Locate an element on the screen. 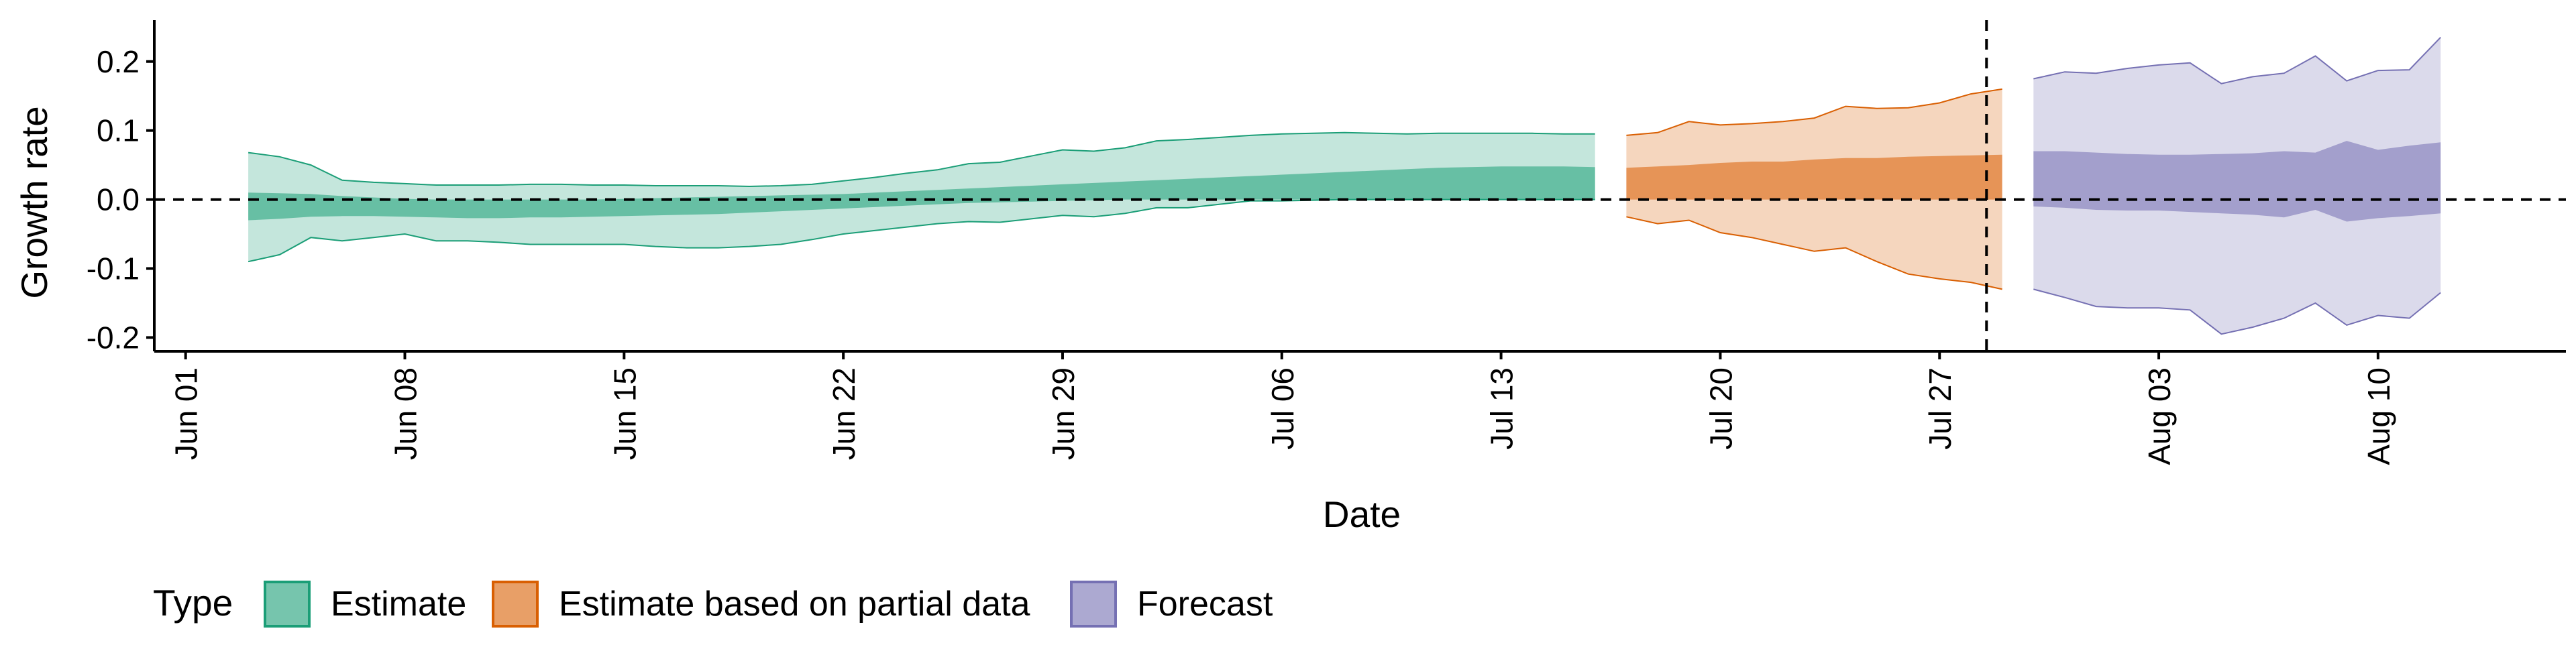  x-tick-label: Jul 27 is located at coordinates (1940, 408).